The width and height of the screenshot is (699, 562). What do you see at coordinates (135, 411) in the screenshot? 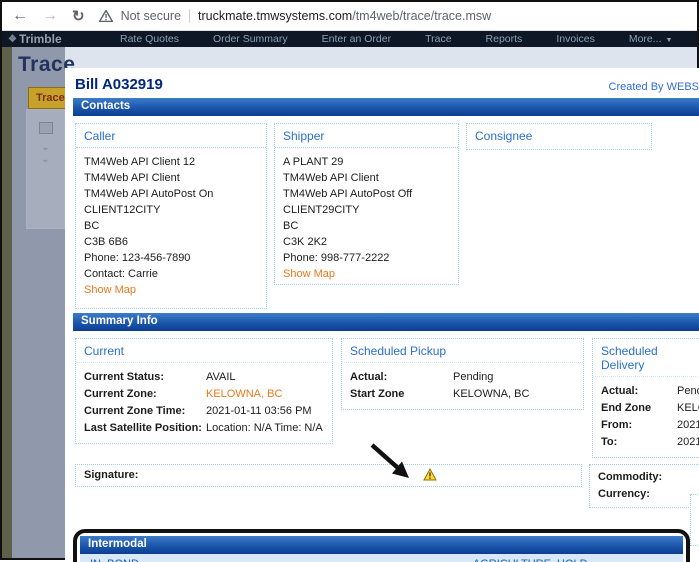
I see `current-zone-time-label: Current Zone Time:` at bounding box center [135, 411].